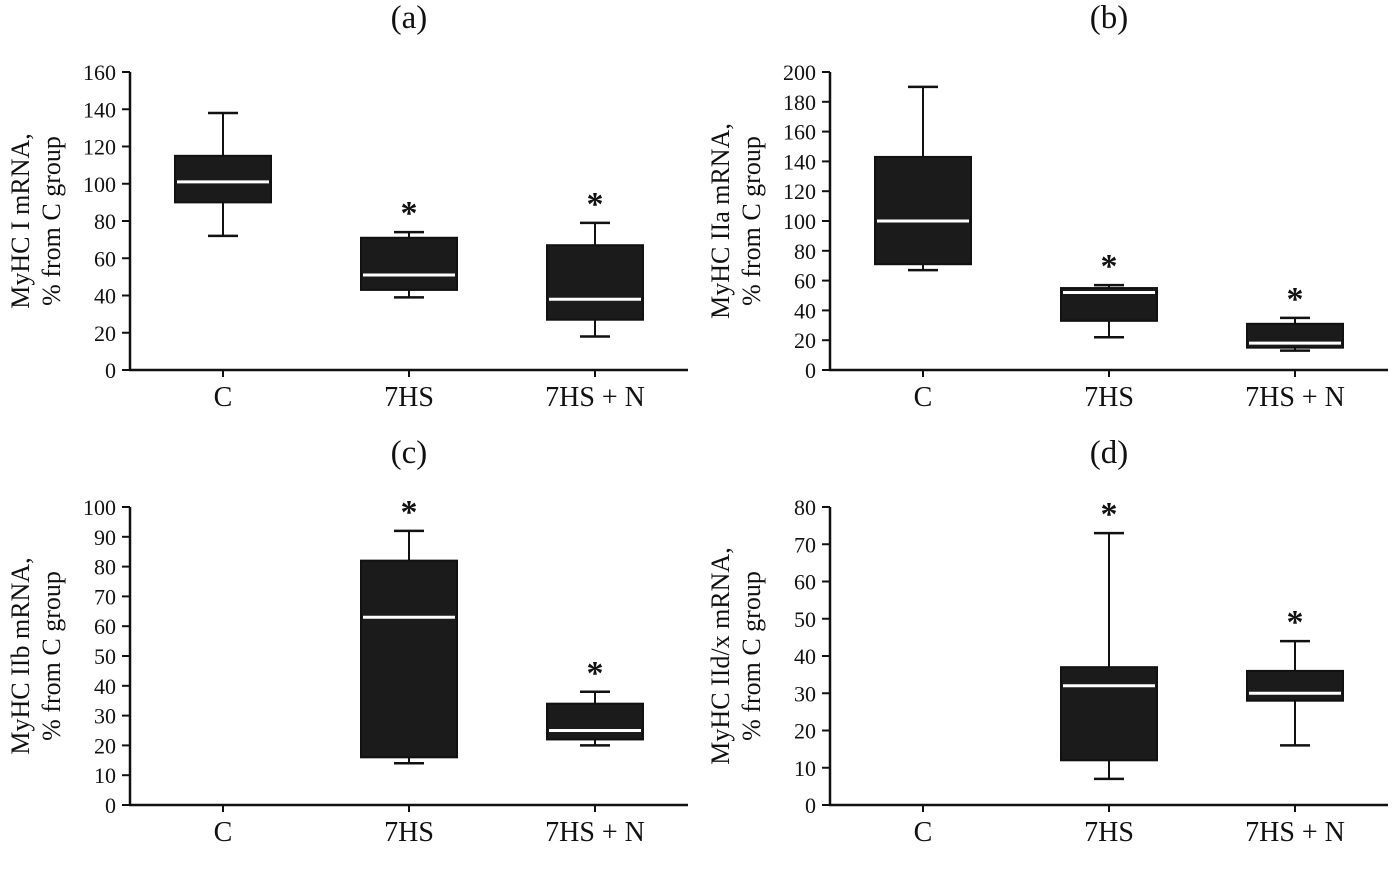 This screenshot has height=870, width=1400. What do you see at coordinates (1109, 453) in the screenshot?
I see `panel-title-d: (d)` at bounding box center [1109, 453].